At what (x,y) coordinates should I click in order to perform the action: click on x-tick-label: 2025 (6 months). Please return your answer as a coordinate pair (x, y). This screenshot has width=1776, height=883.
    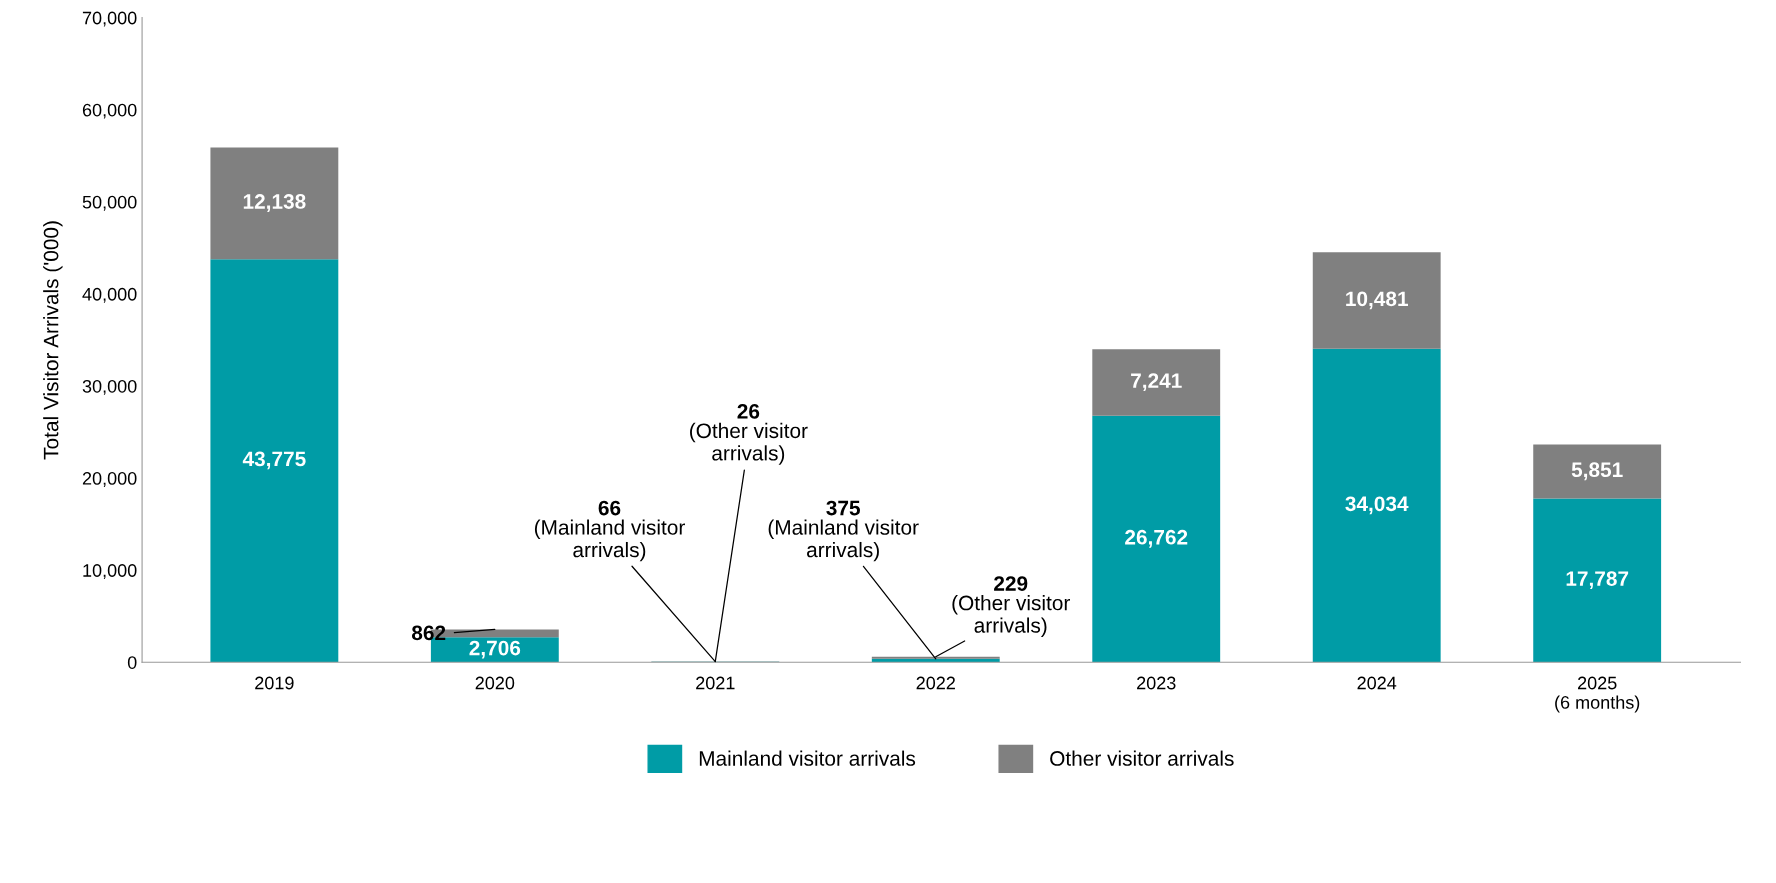
    Looking at the image, I should click on (1597, 694).